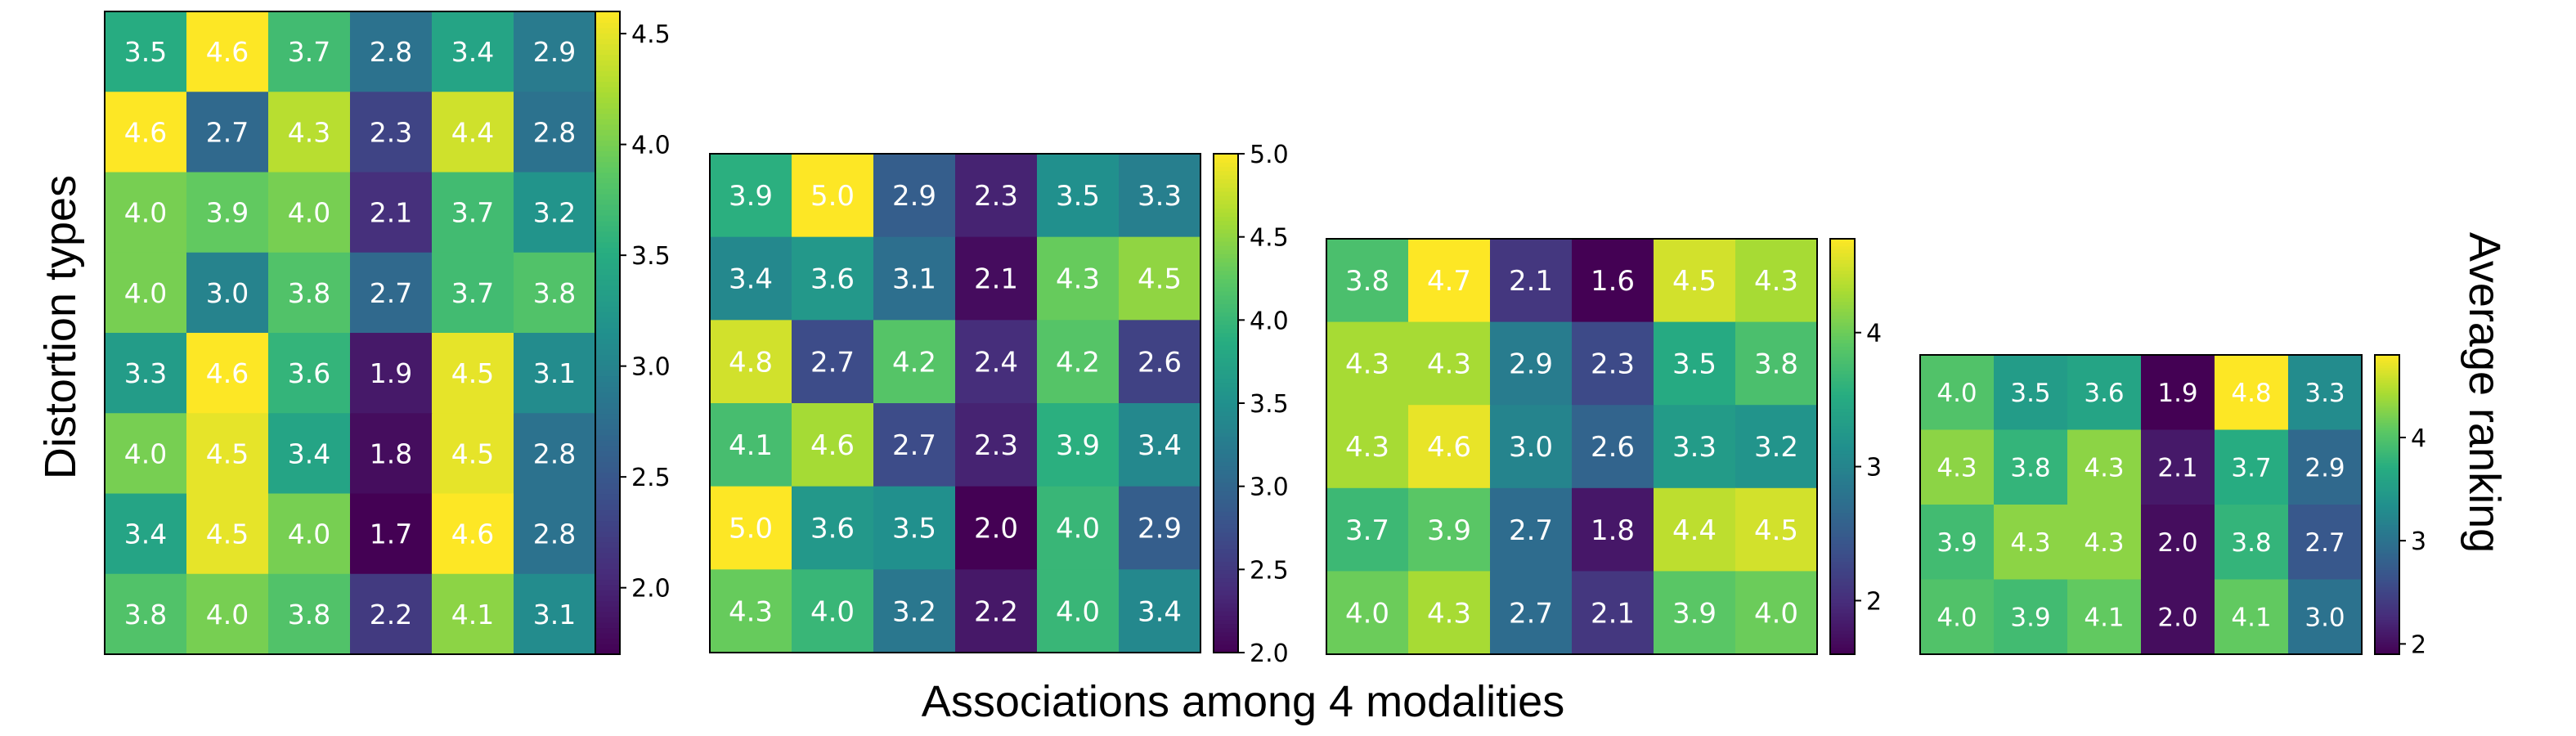 The image size is (2576, 736). What do you see at coordinates (1694, 614) in the screenshot?
I see `cell-value-label: 3.9` at bounding box center [1694, 614].